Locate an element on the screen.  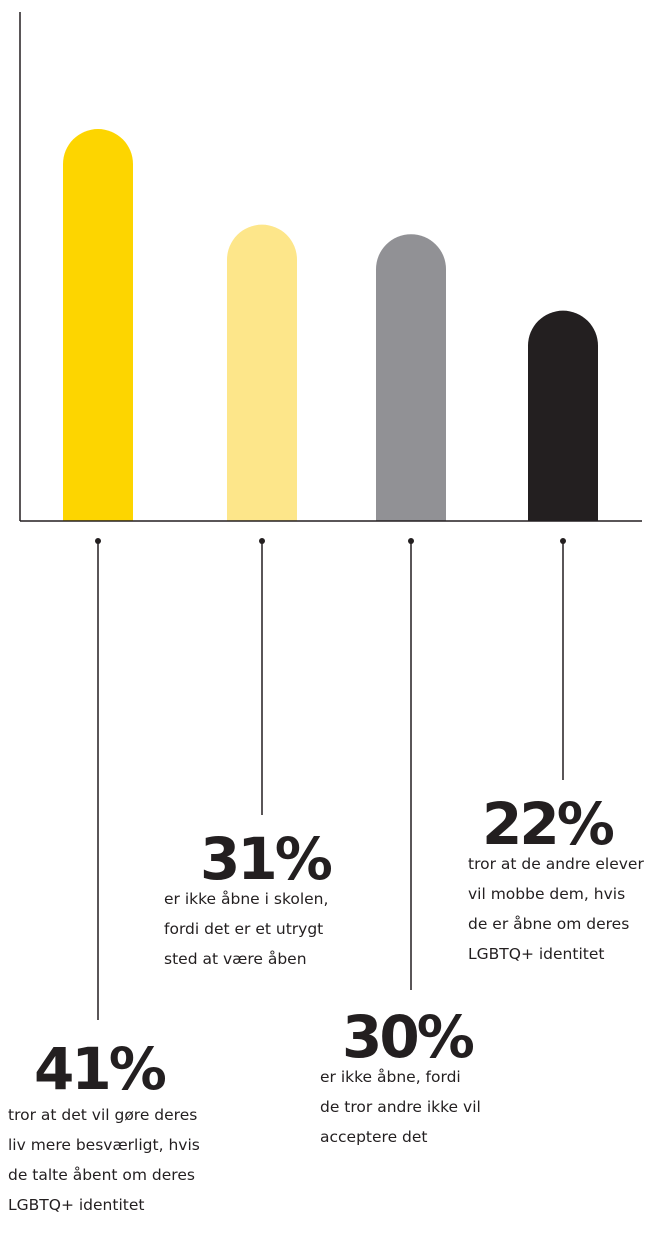
stat-value-30: 30% is located at coordinates (408, 1037).